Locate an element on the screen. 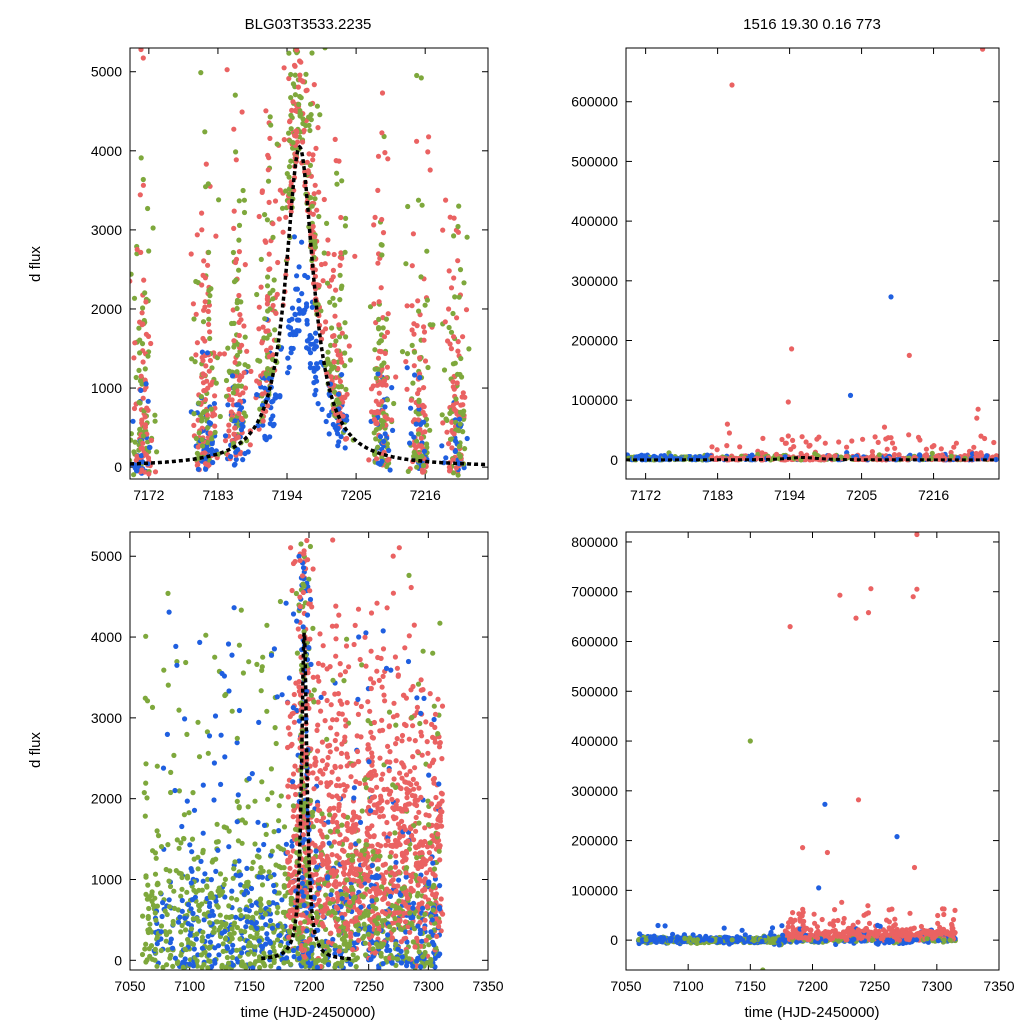 This screenshot has width=1024, height=1024. x-tick-label: 7300 is located at coordinates (428, 986).